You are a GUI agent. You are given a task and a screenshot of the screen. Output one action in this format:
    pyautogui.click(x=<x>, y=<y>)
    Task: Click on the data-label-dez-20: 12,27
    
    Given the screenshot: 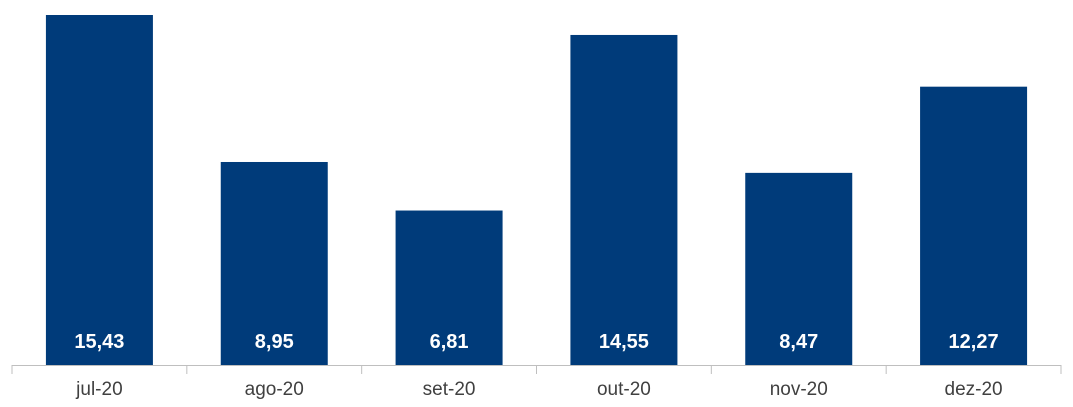 What is the action you would take?
    pyautogui.click(x=974, y=342)
    